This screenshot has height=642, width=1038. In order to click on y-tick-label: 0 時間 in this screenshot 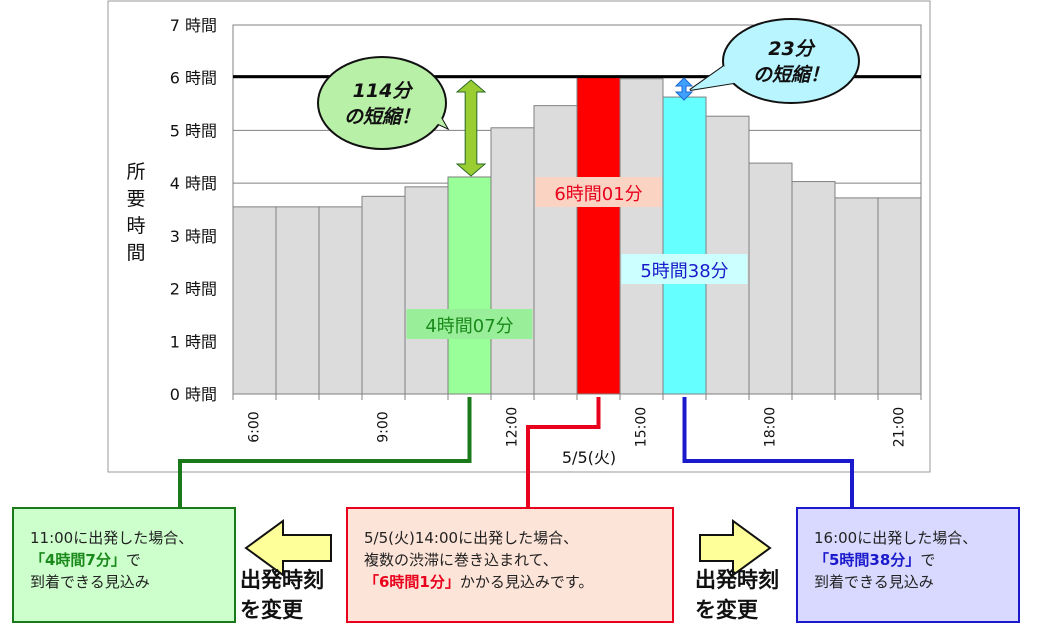, I will do `click(193, 394)`.